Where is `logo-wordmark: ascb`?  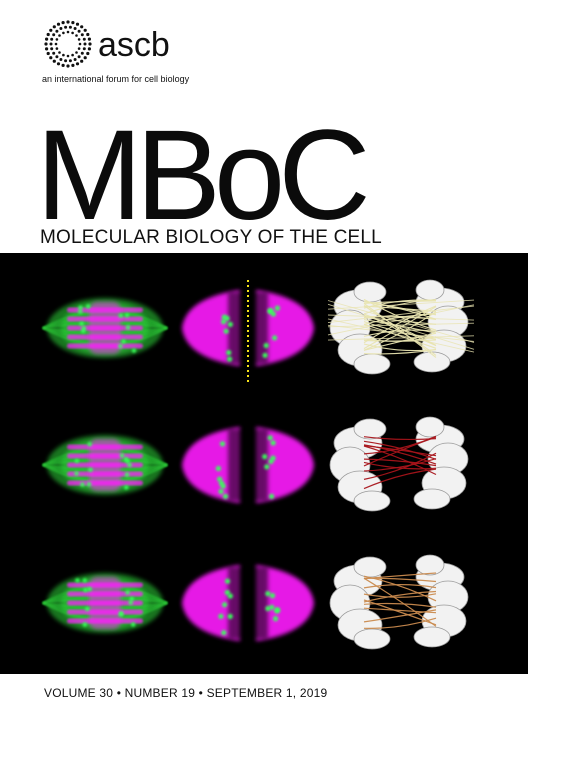
logo-wordmark: ascb is located at coordinates (134, 45).